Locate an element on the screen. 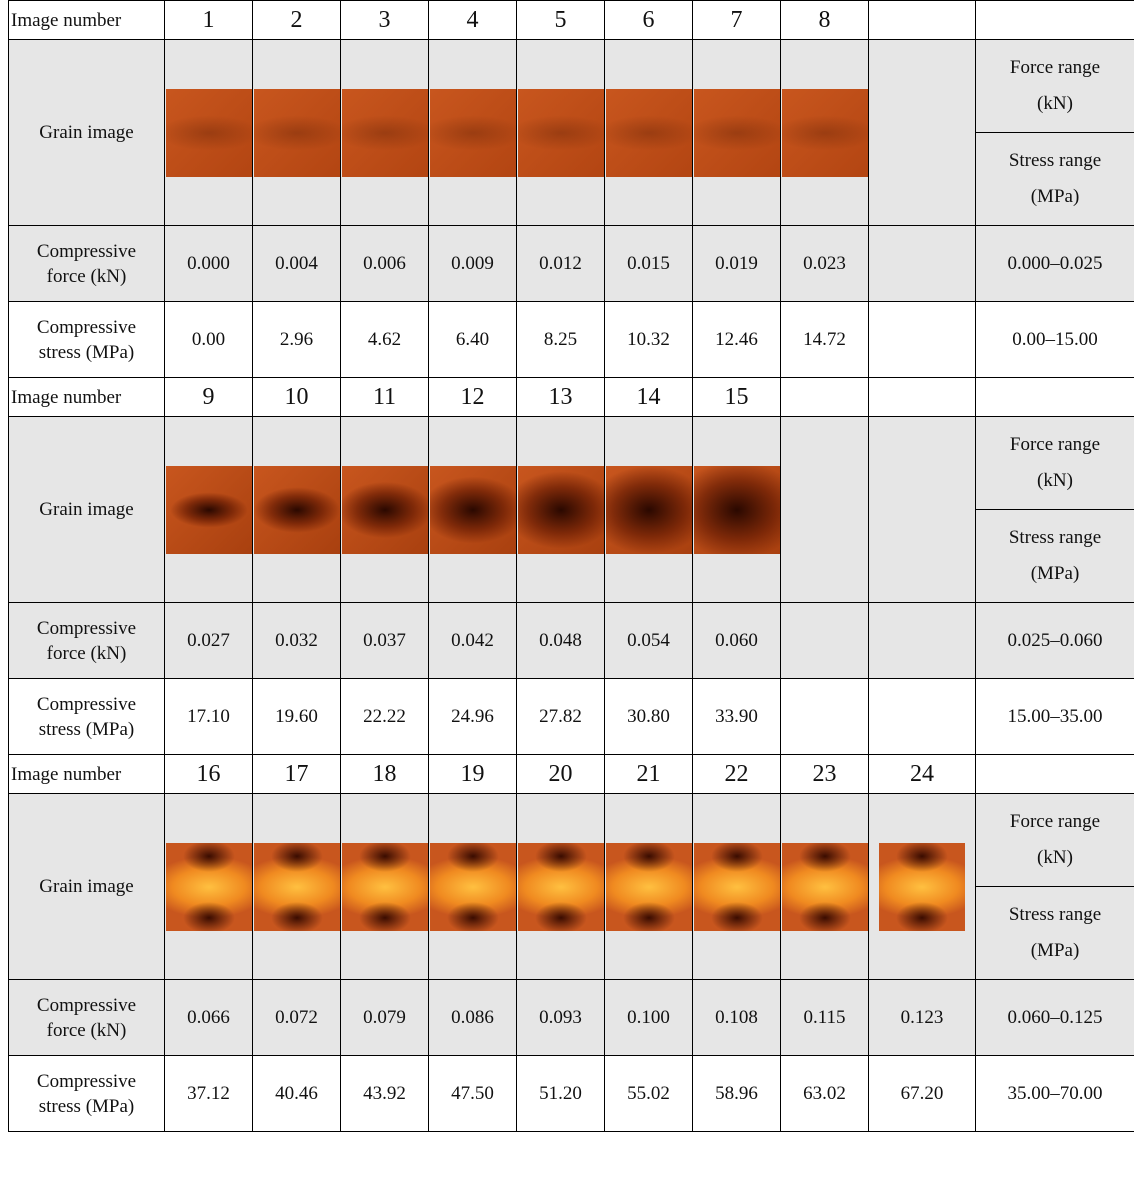 This screenshot has width=1134, height=1199. image-number: 8 is located at coordinates (824, 20).